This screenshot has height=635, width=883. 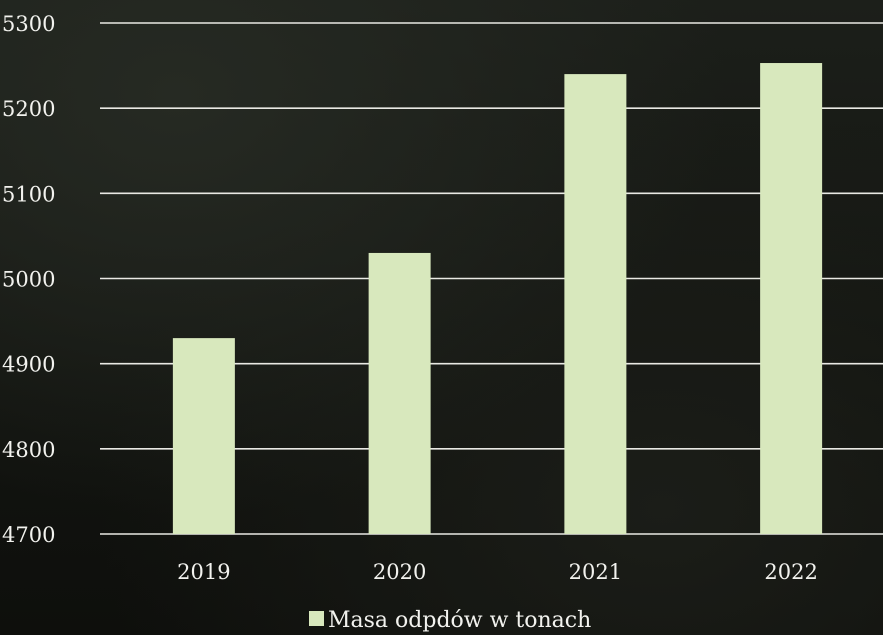 What do you see at coordinates (28, 450) in the screenshot?
I see `y-tick-label: 4800` at bounding box center [28, 450].